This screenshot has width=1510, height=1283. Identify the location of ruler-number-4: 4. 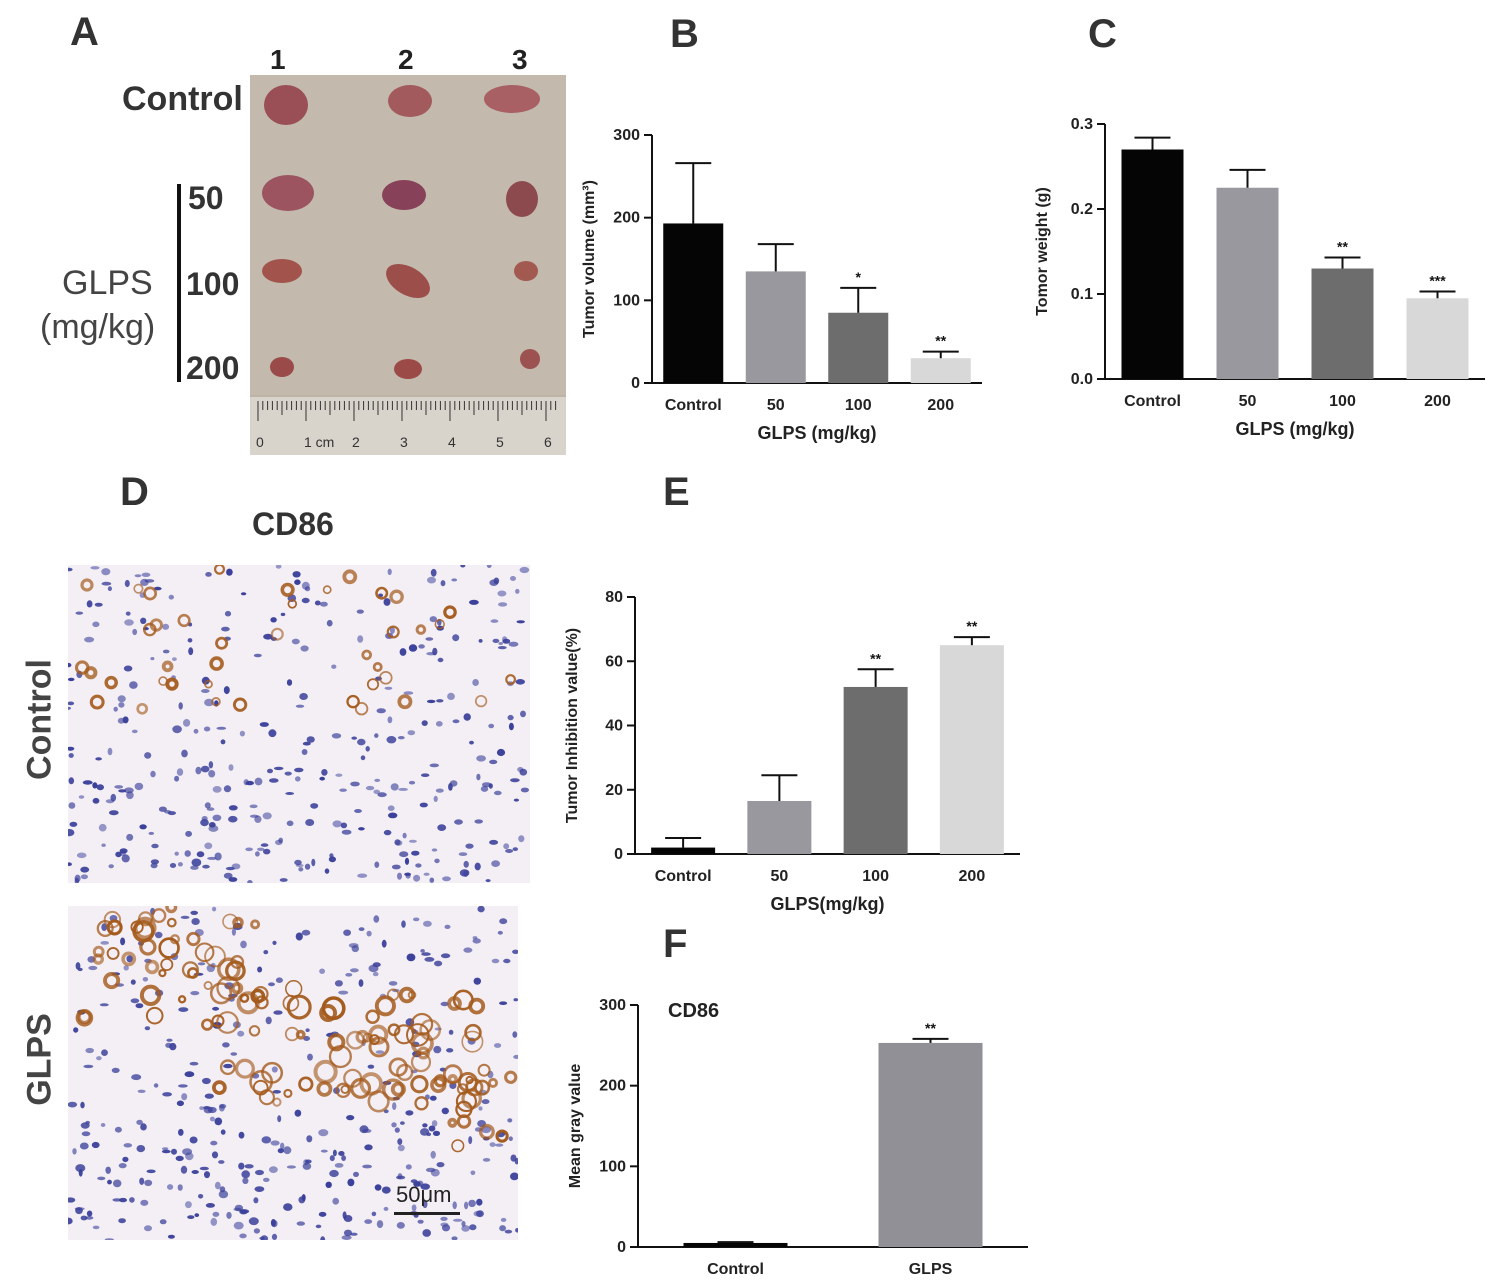
(452, 442).